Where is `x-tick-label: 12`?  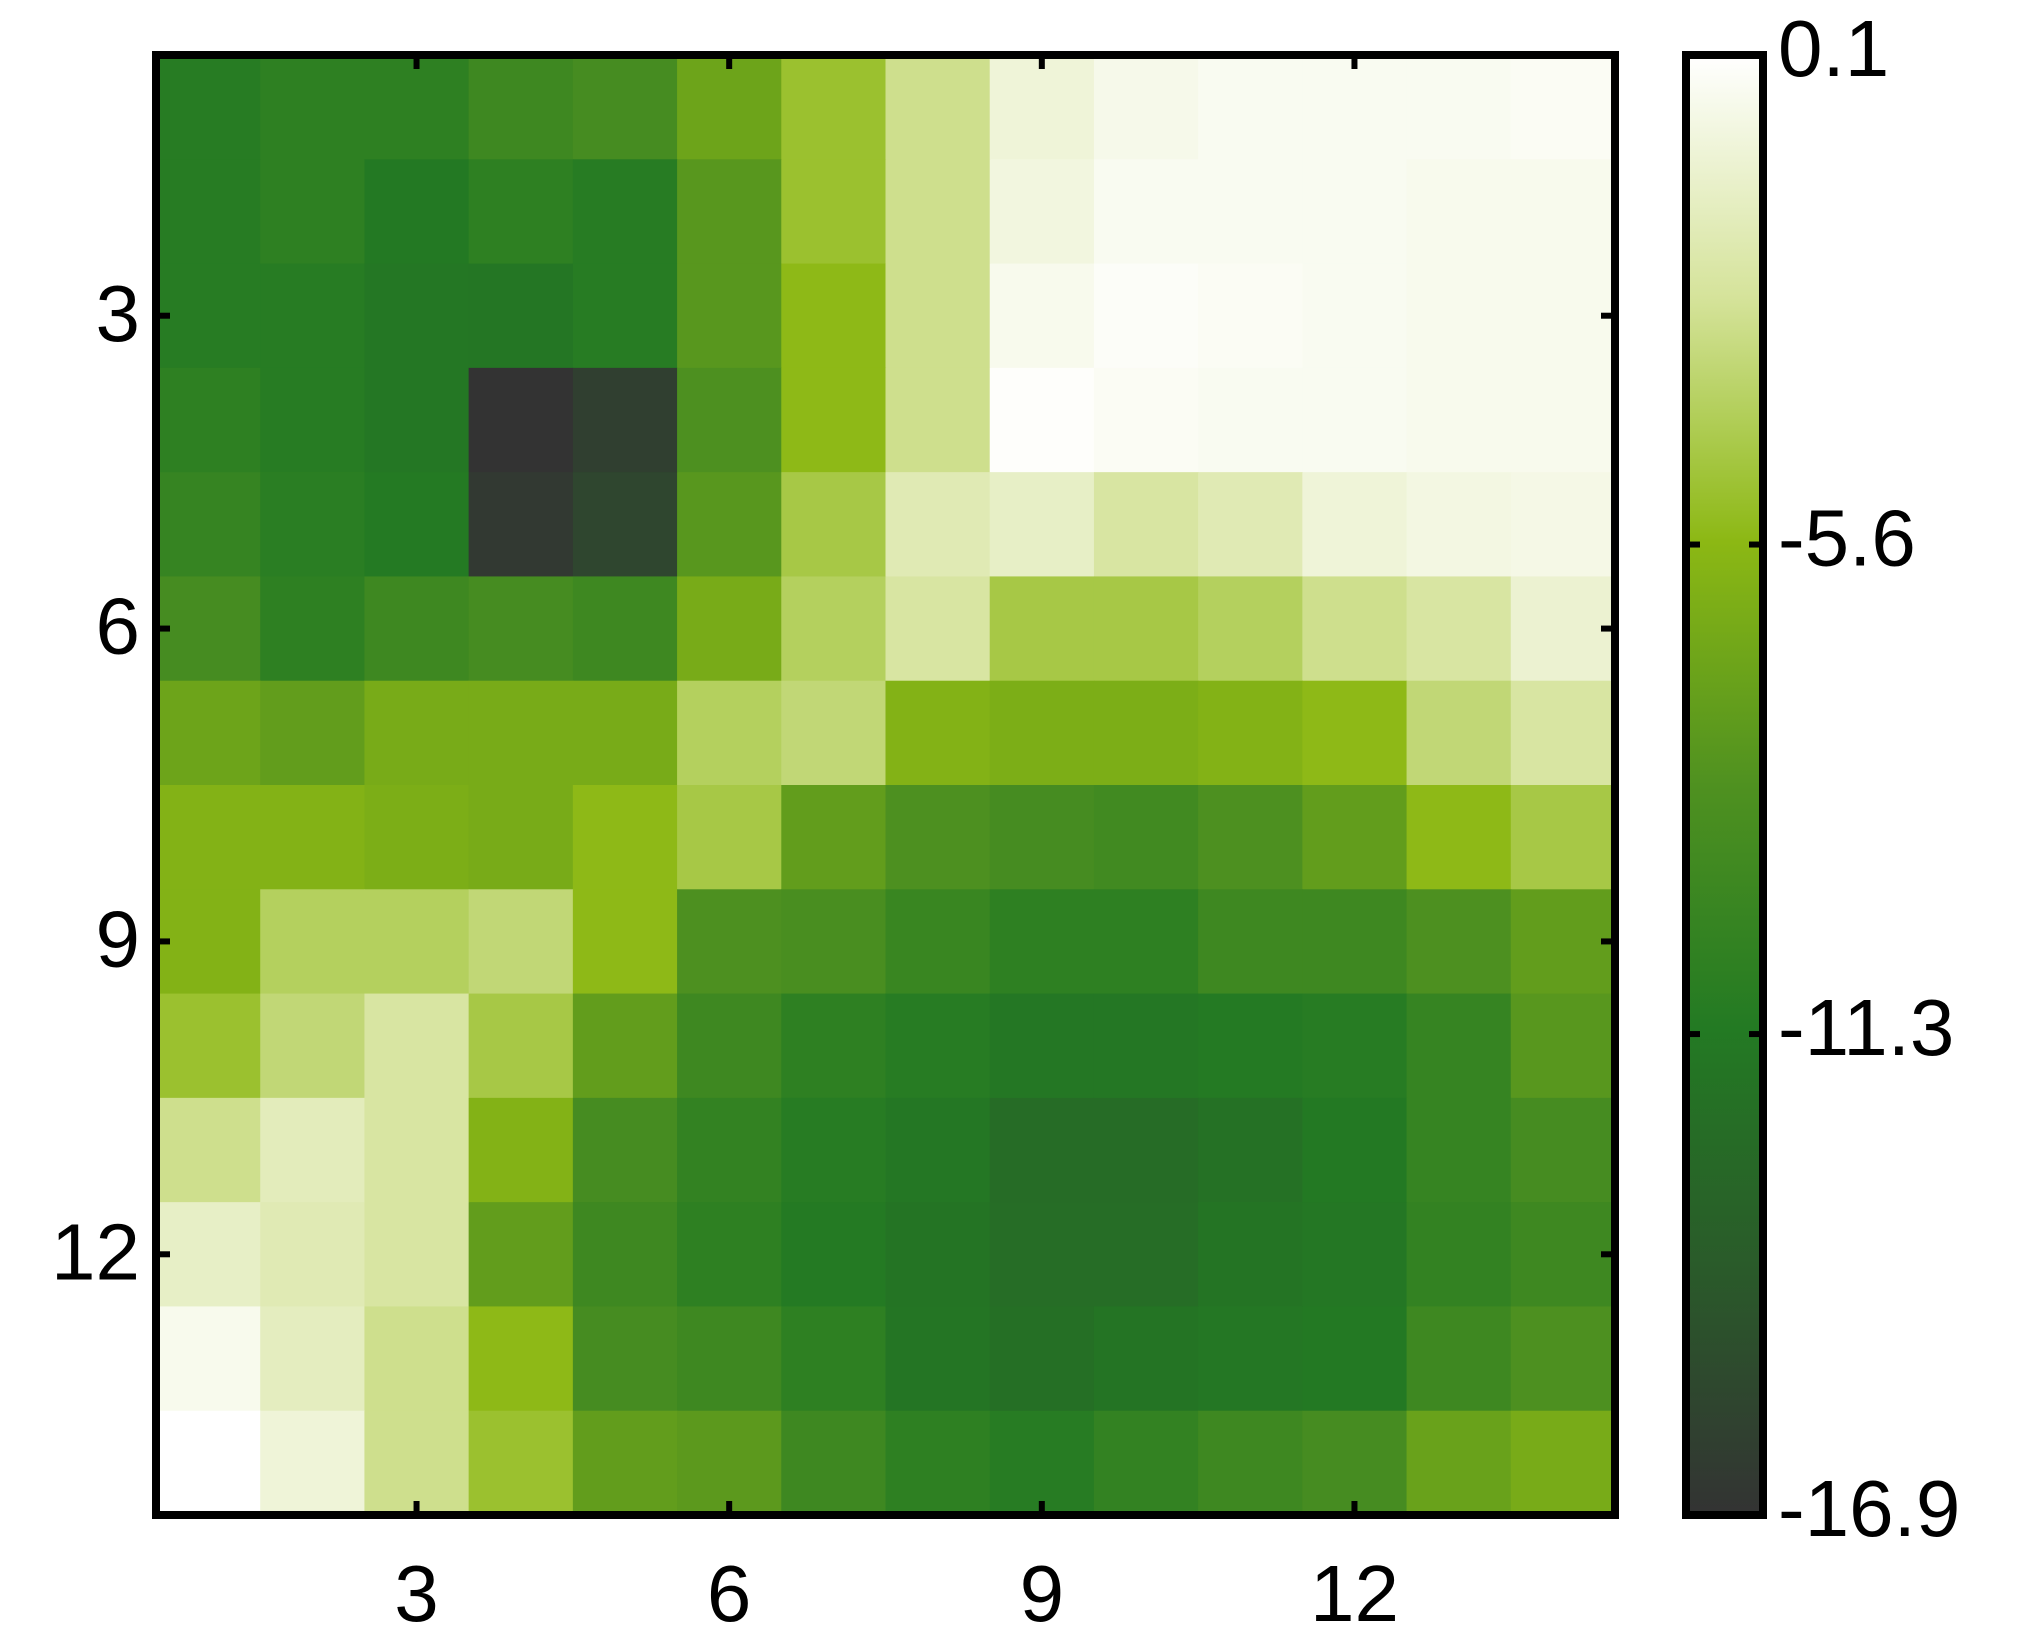 x-tick-label: 12 is located at coordinates (1354, 1593).